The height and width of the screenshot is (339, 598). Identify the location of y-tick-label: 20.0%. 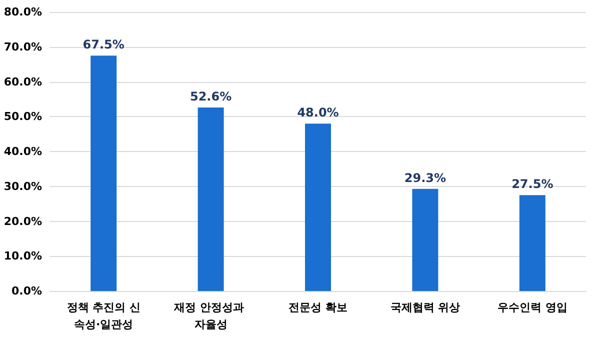
(23, 221).